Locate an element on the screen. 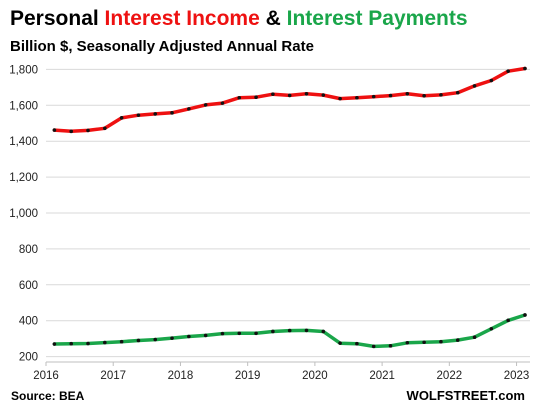 The width and height of the screenshot is (539, 410). x-tick-label: 2021 is located at coordinates (382, 376).